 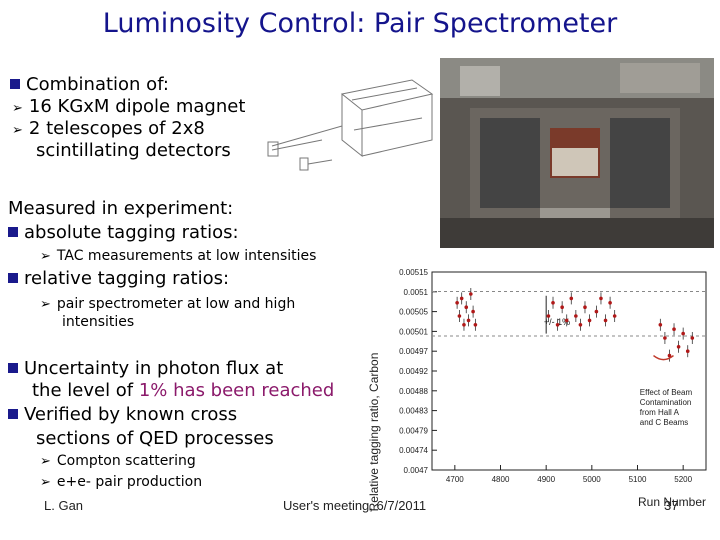 I want to click on y-tick-label: 0.00488, so click(x=413, y=391).